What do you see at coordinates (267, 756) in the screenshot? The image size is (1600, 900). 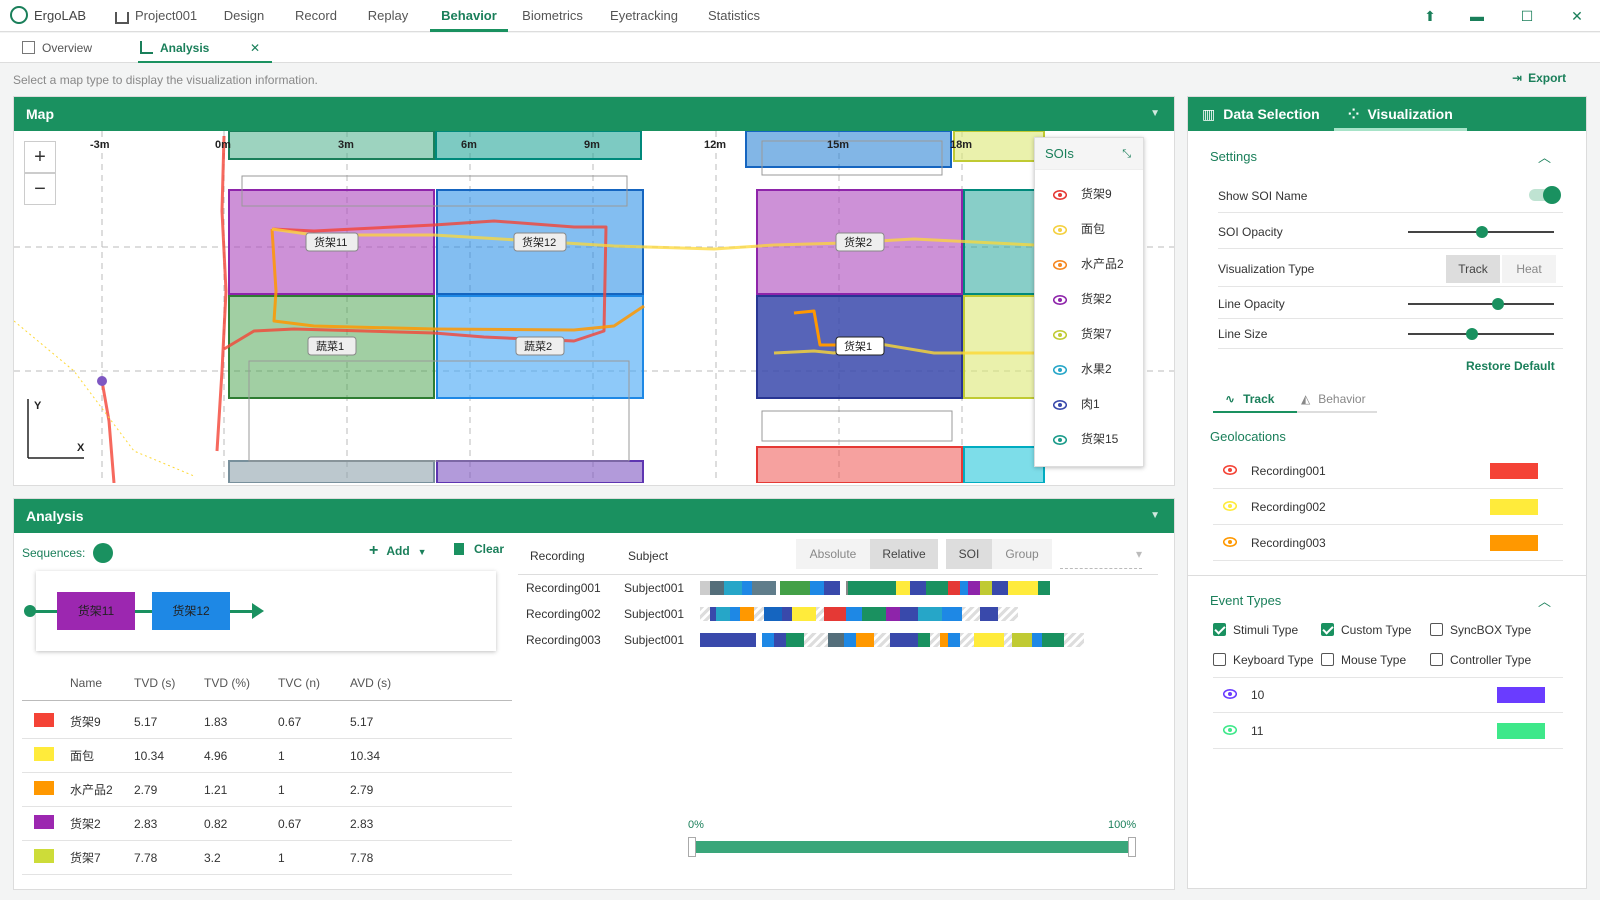 I see `table-row: 面包 10.34 4.96 1 10.34` at bounding box center [267, 756].